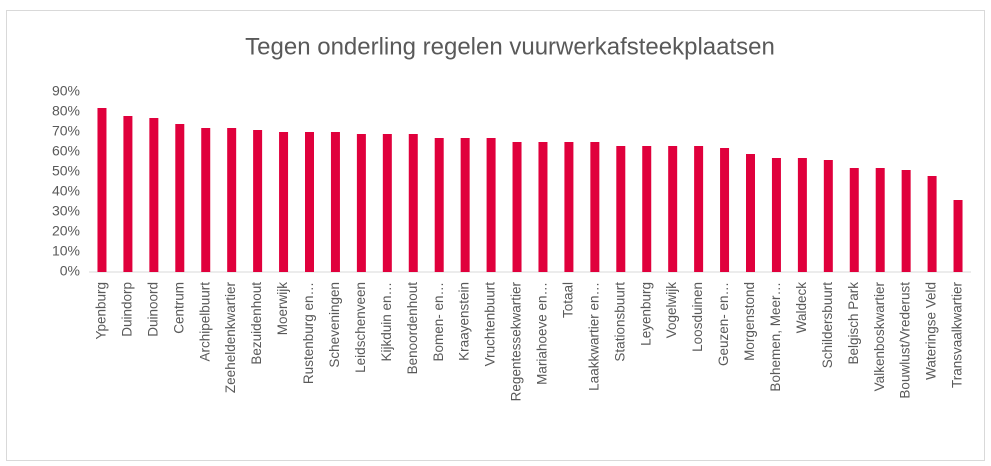 This screenshot has width=991, height=466. Describe the element at coordinates (412, 328) in the screenshot. I see `x-tick-label: Benoordenhout` at that location.